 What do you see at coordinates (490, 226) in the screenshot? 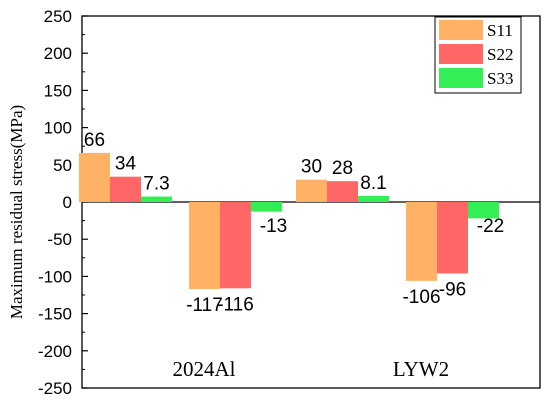
I see `data-label: -22` at bounding box center [490, 226].